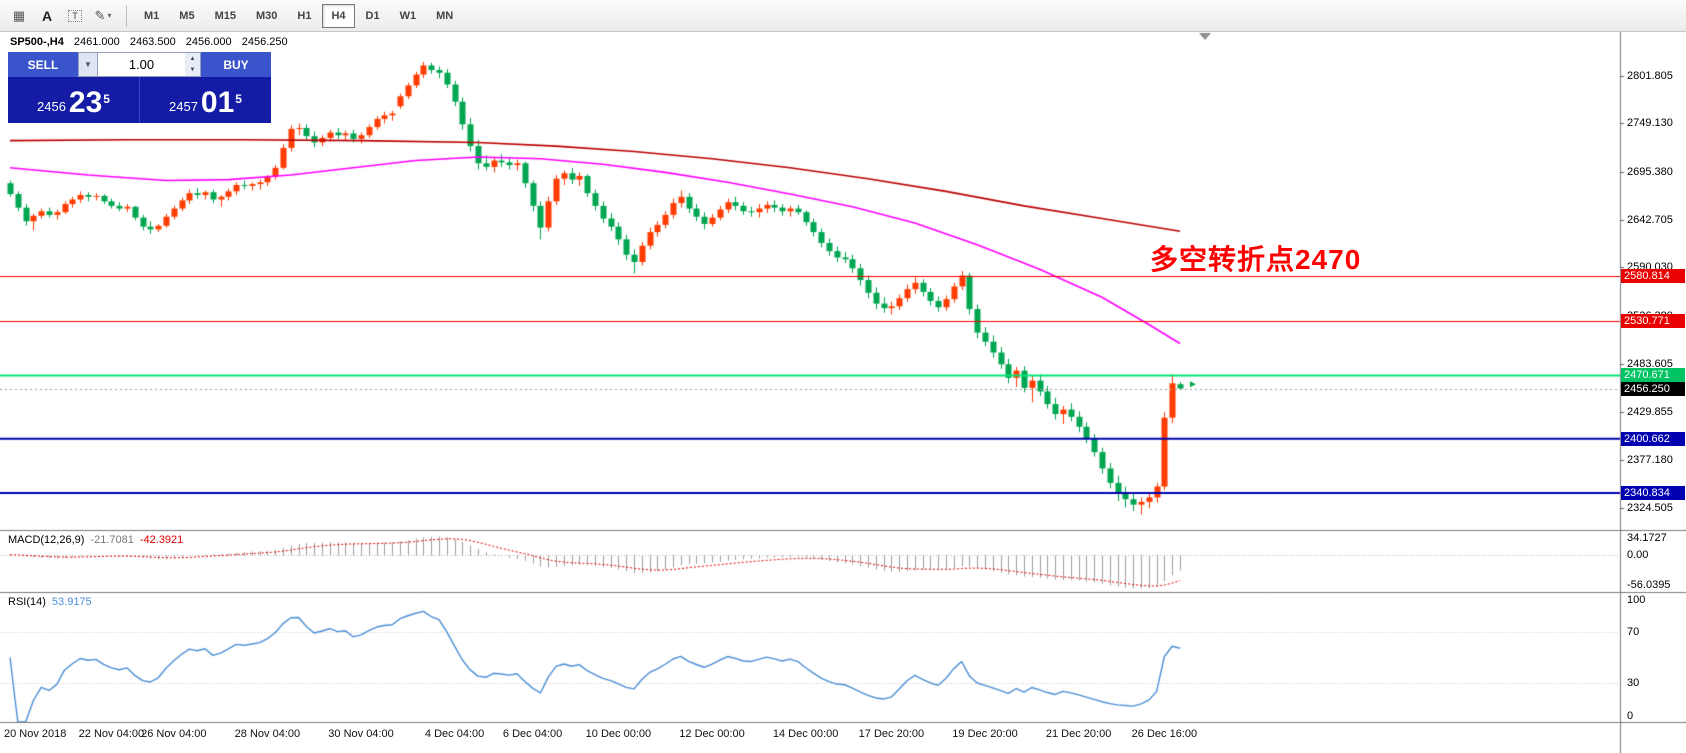 The height and width of the screenshot is (753, 1686). I want to click on tf-button-m30: M30, so click(266, 15).